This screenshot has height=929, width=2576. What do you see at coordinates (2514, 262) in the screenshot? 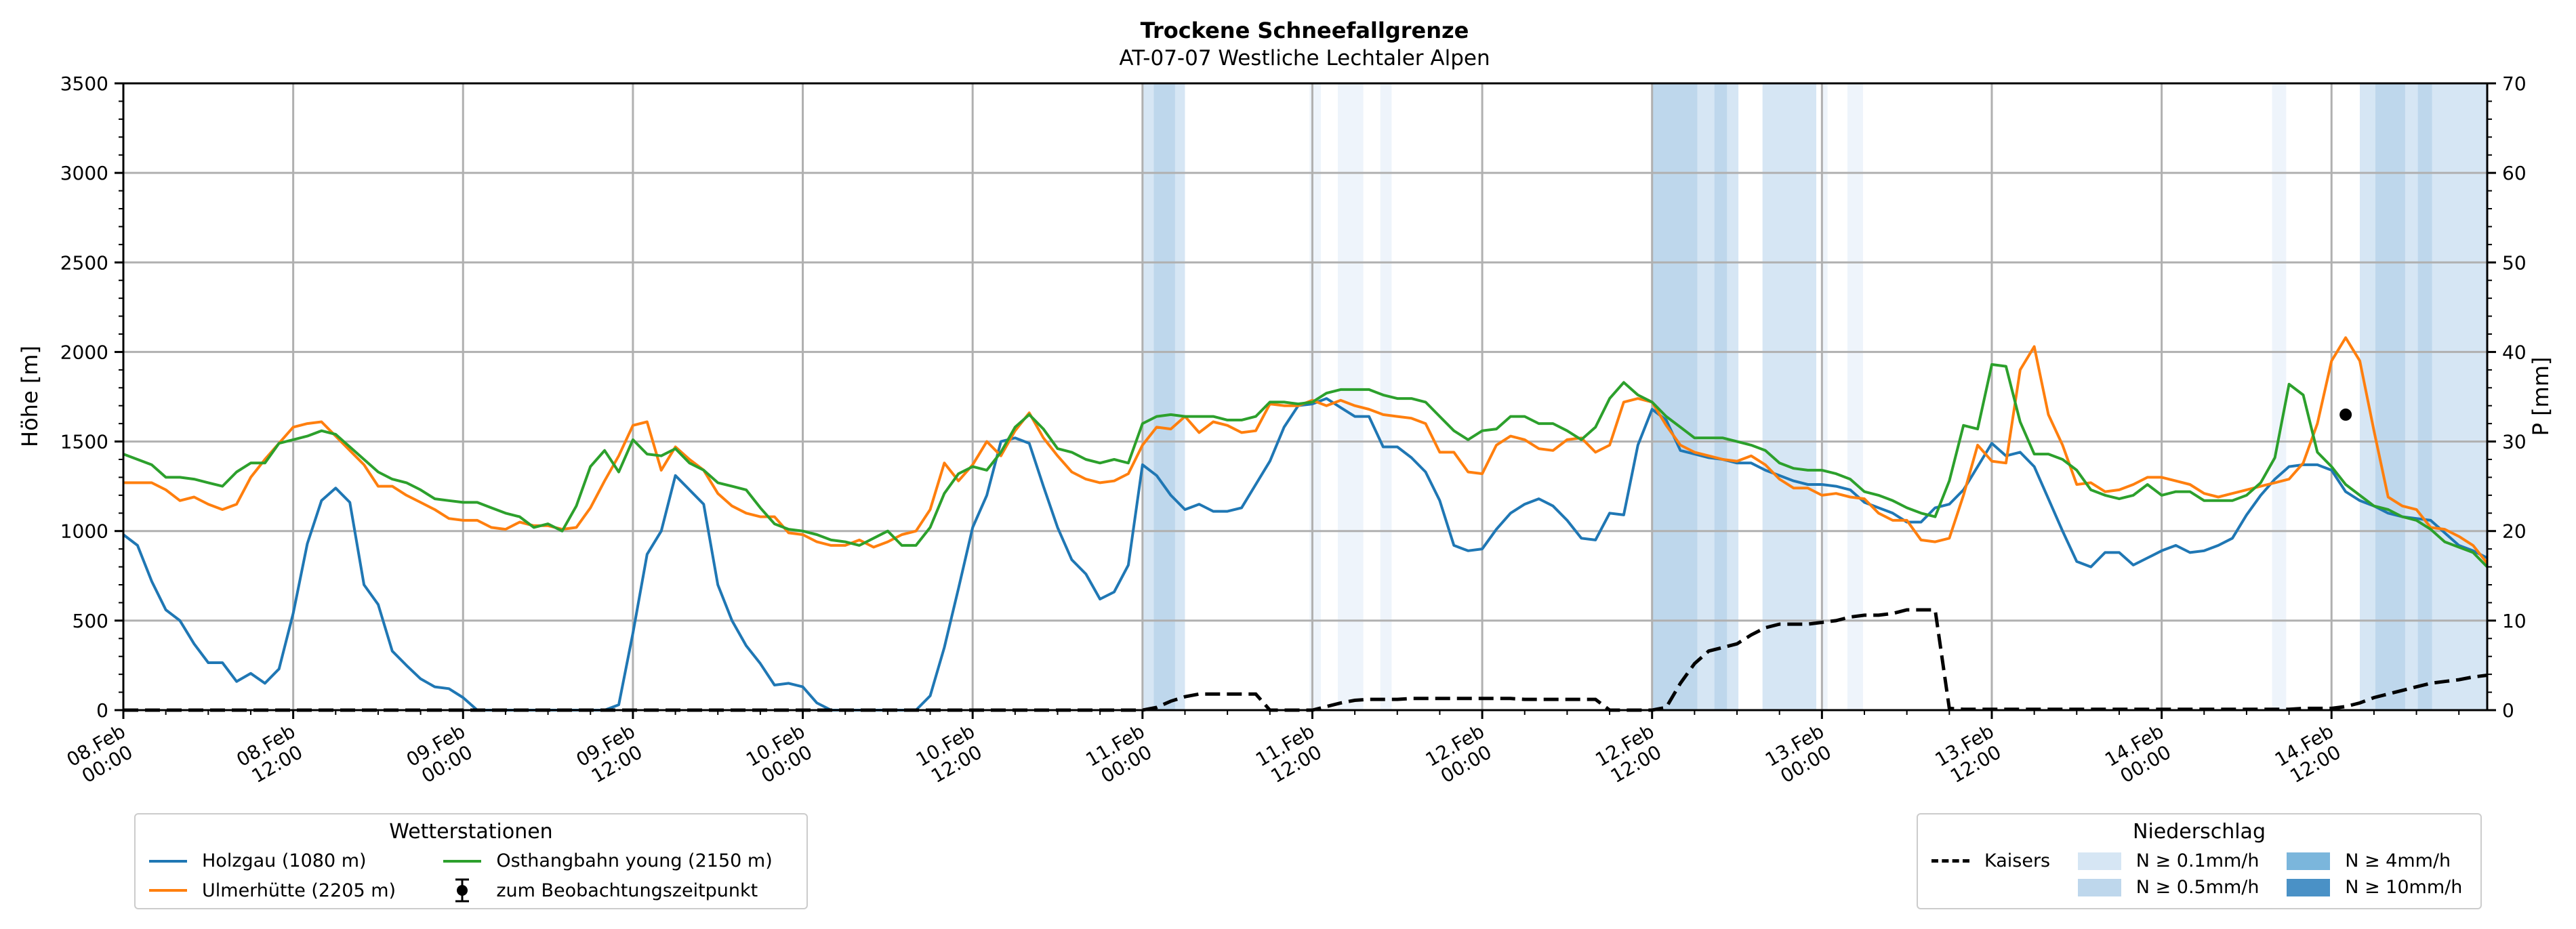
I see `y2-tick-label-5: 50` at bounding box center [2514, 262].